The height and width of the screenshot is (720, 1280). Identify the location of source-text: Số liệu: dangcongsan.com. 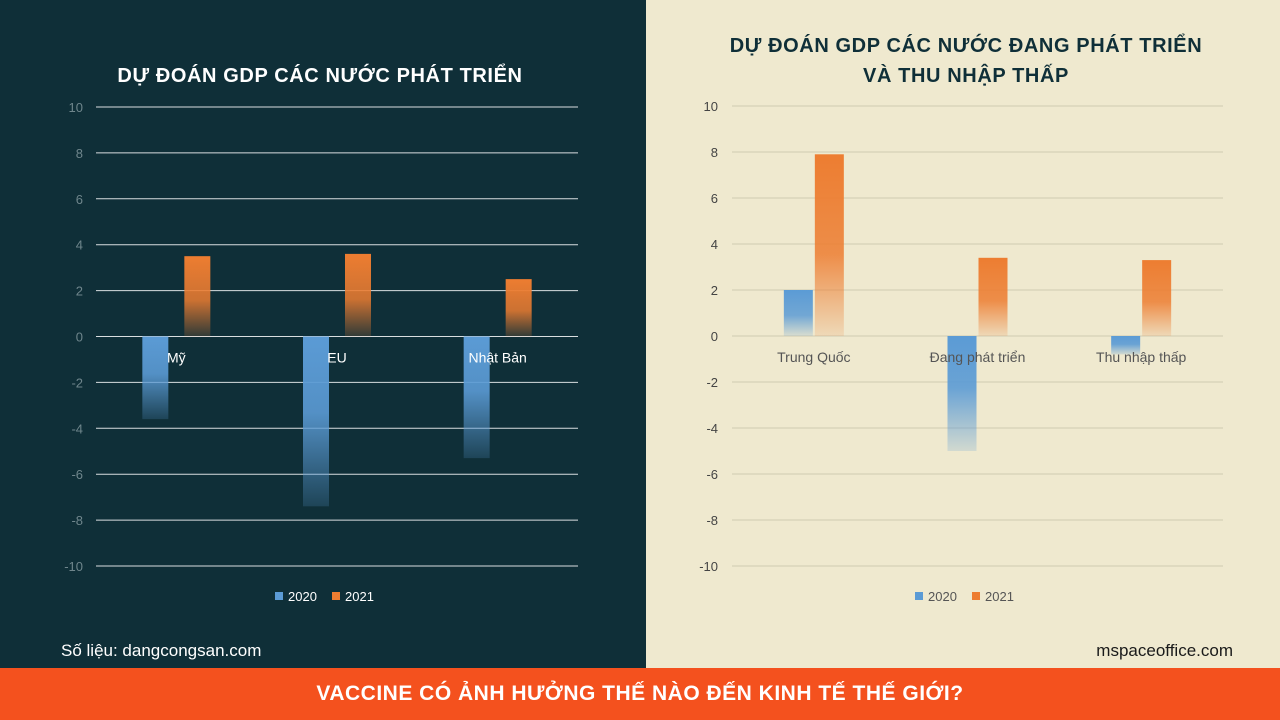
(161, 650).